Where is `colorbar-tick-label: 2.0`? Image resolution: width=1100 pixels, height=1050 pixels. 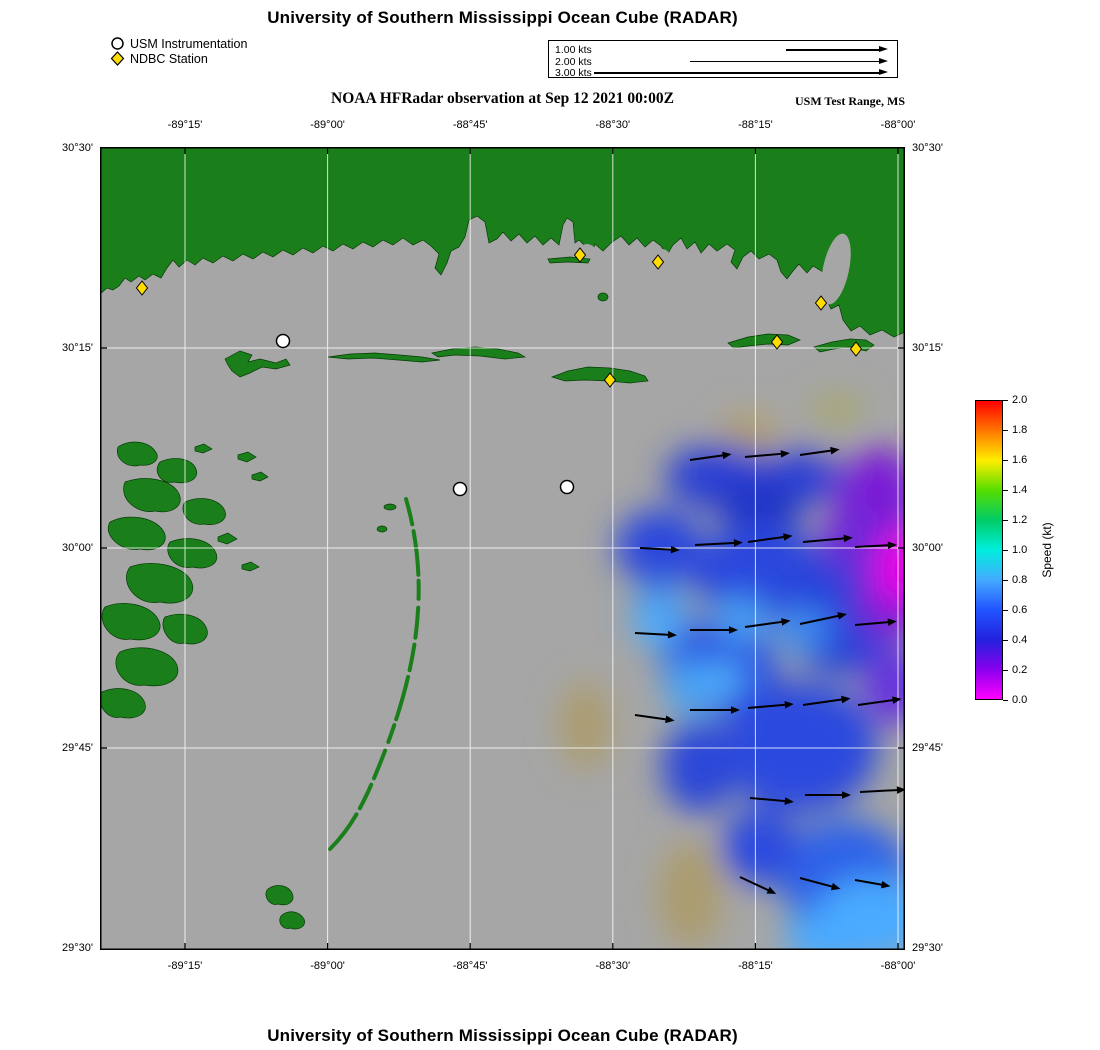 colorbar-tick-label: 2.0 is located at coordinates (1020, 400).